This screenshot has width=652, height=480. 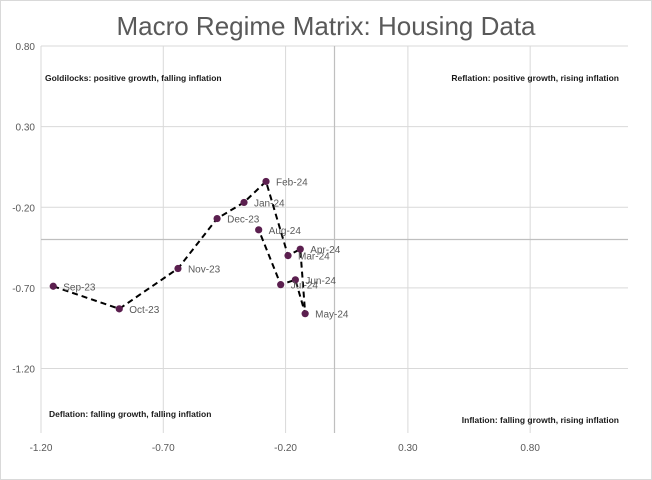 What do you see at coordinates (408, 448) in the screenshot?
I see `x-tick-label: 0.30` at bounding box center [408, 448].